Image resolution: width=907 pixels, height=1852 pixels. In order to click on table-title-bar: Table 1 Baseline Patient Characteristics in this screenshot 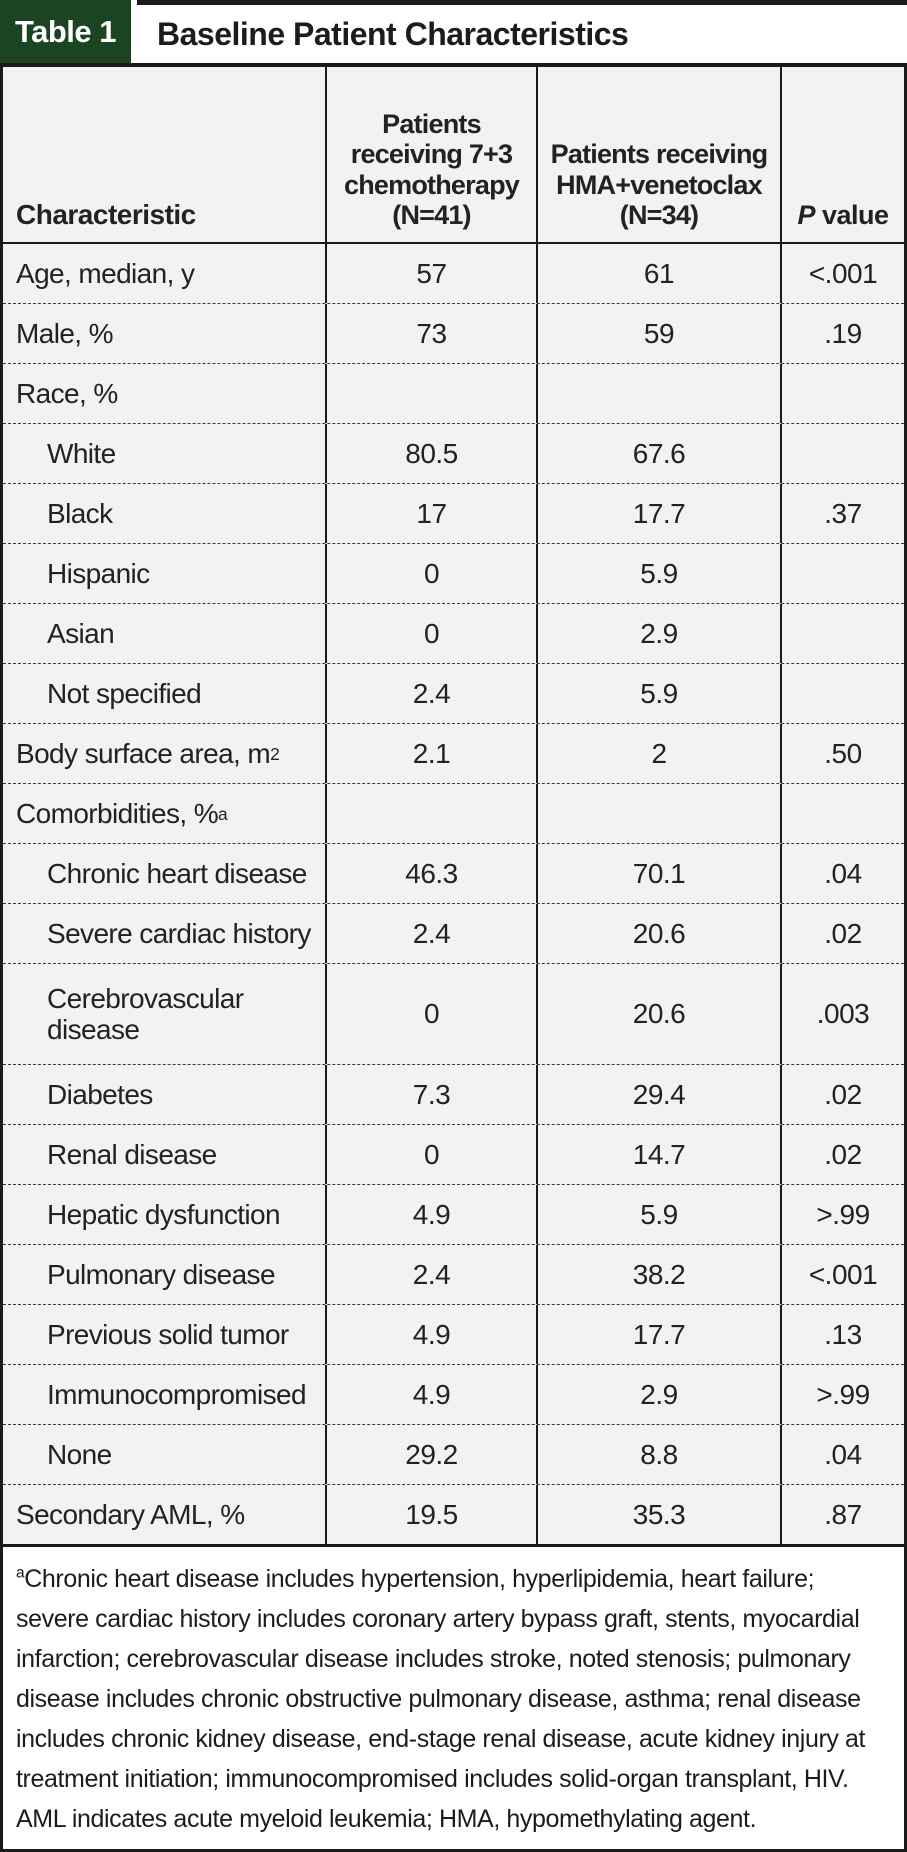, I will do `click(453, 31)`.